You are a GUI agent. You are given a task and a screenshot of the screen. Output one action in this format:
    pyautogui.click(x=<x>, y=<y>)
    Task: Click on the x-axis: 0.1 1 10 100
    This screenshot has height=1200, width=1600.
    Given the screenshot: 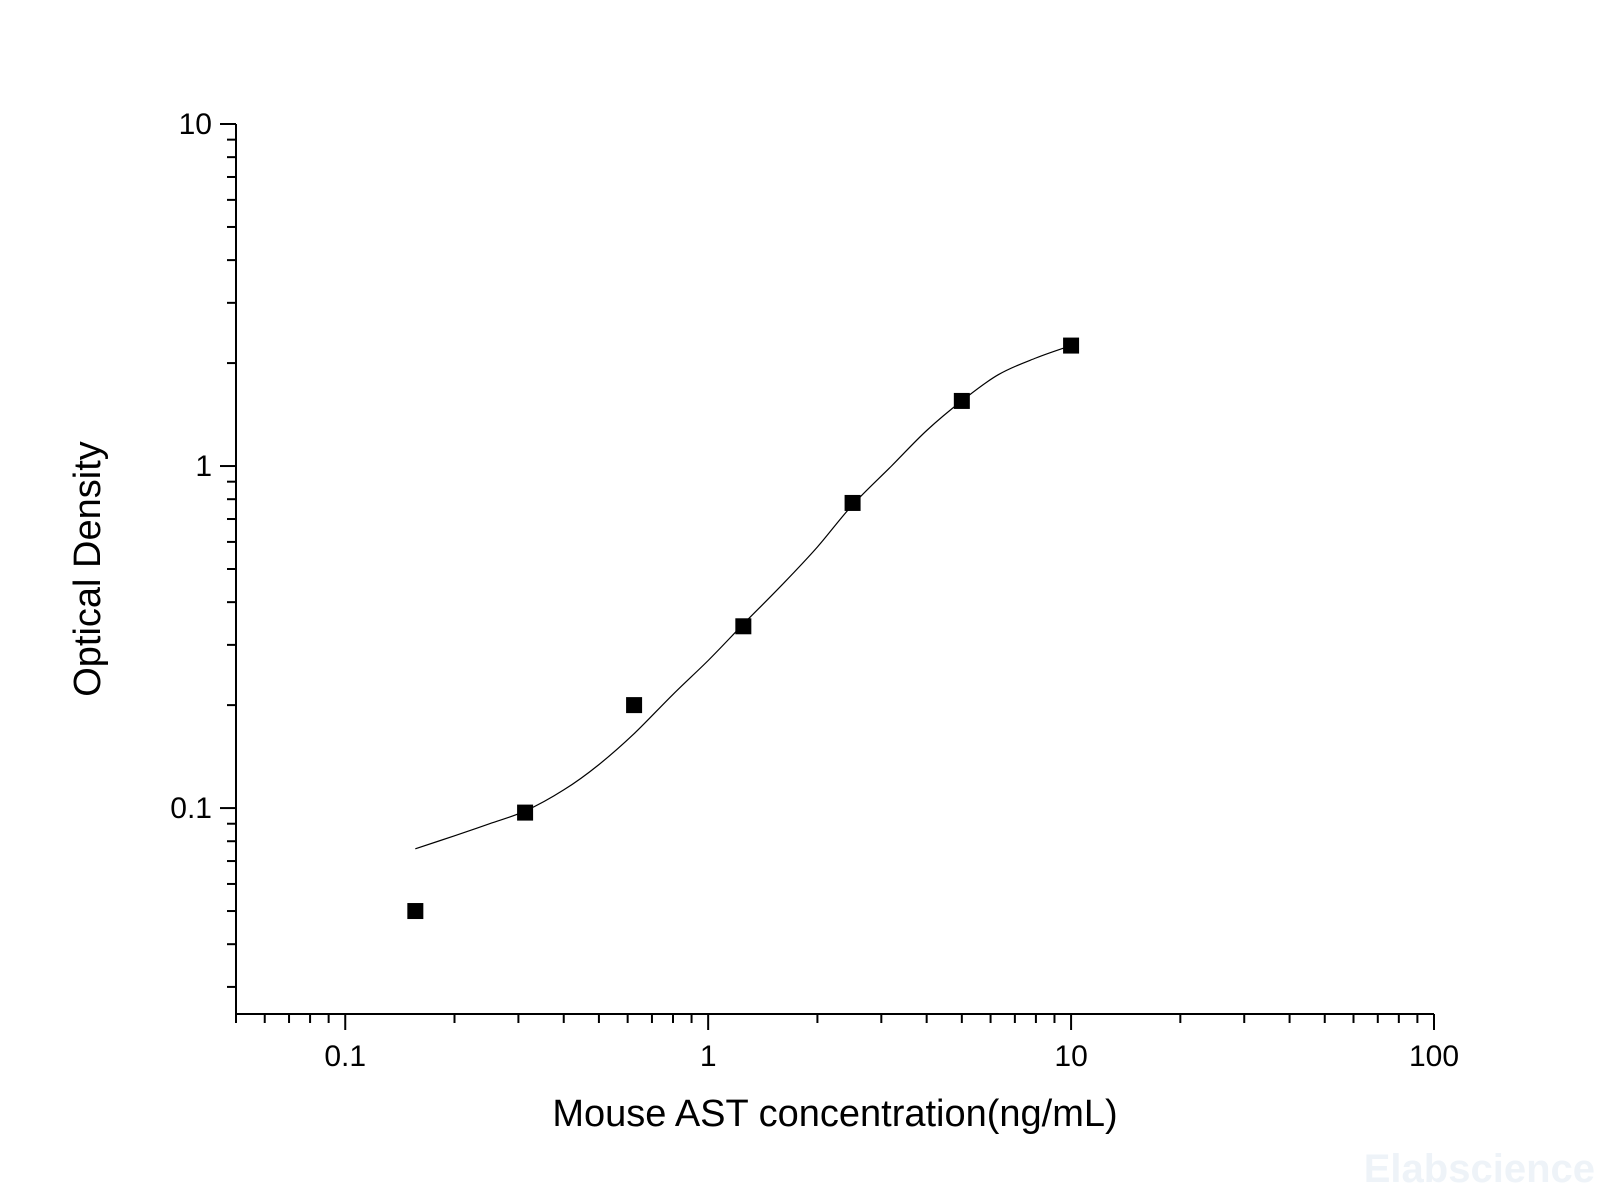 What is the action you would take?
    pyautogui.click(x=847, y=1043)
    